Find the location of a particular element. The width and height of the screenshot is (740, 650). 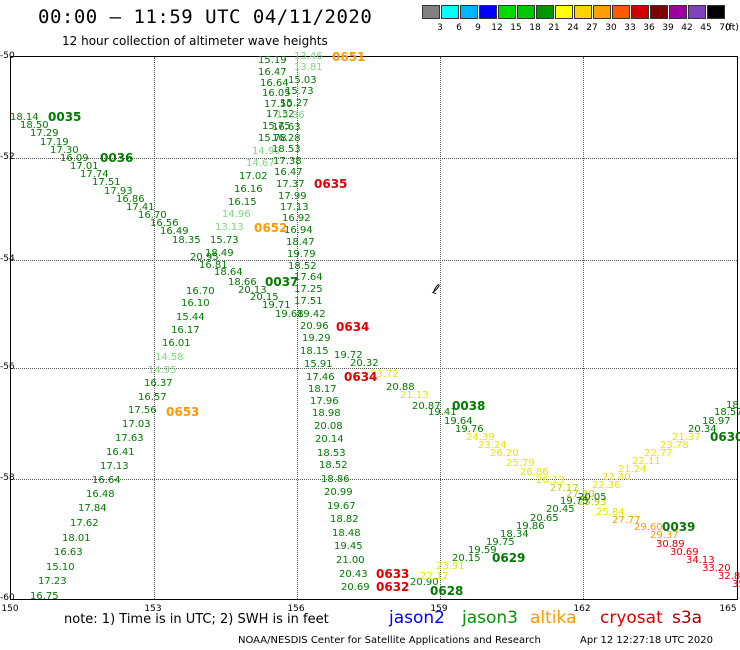

wave-height-reading: 17.74 is located at coordinates (94, 174).